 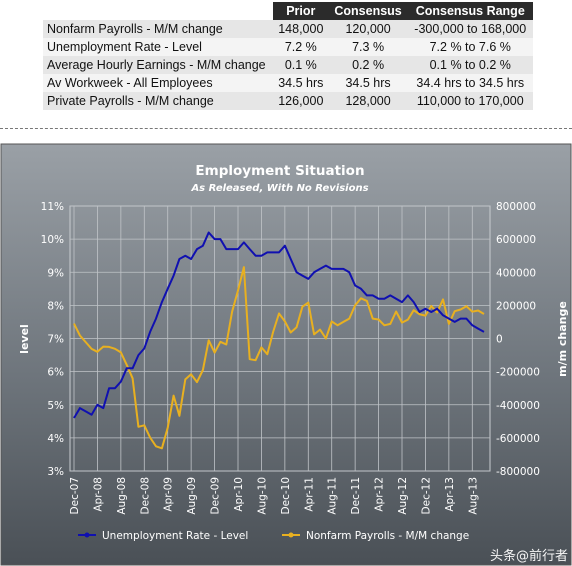 I want to click on x-tick-label: Dec-11, so click(x=356, y=495).